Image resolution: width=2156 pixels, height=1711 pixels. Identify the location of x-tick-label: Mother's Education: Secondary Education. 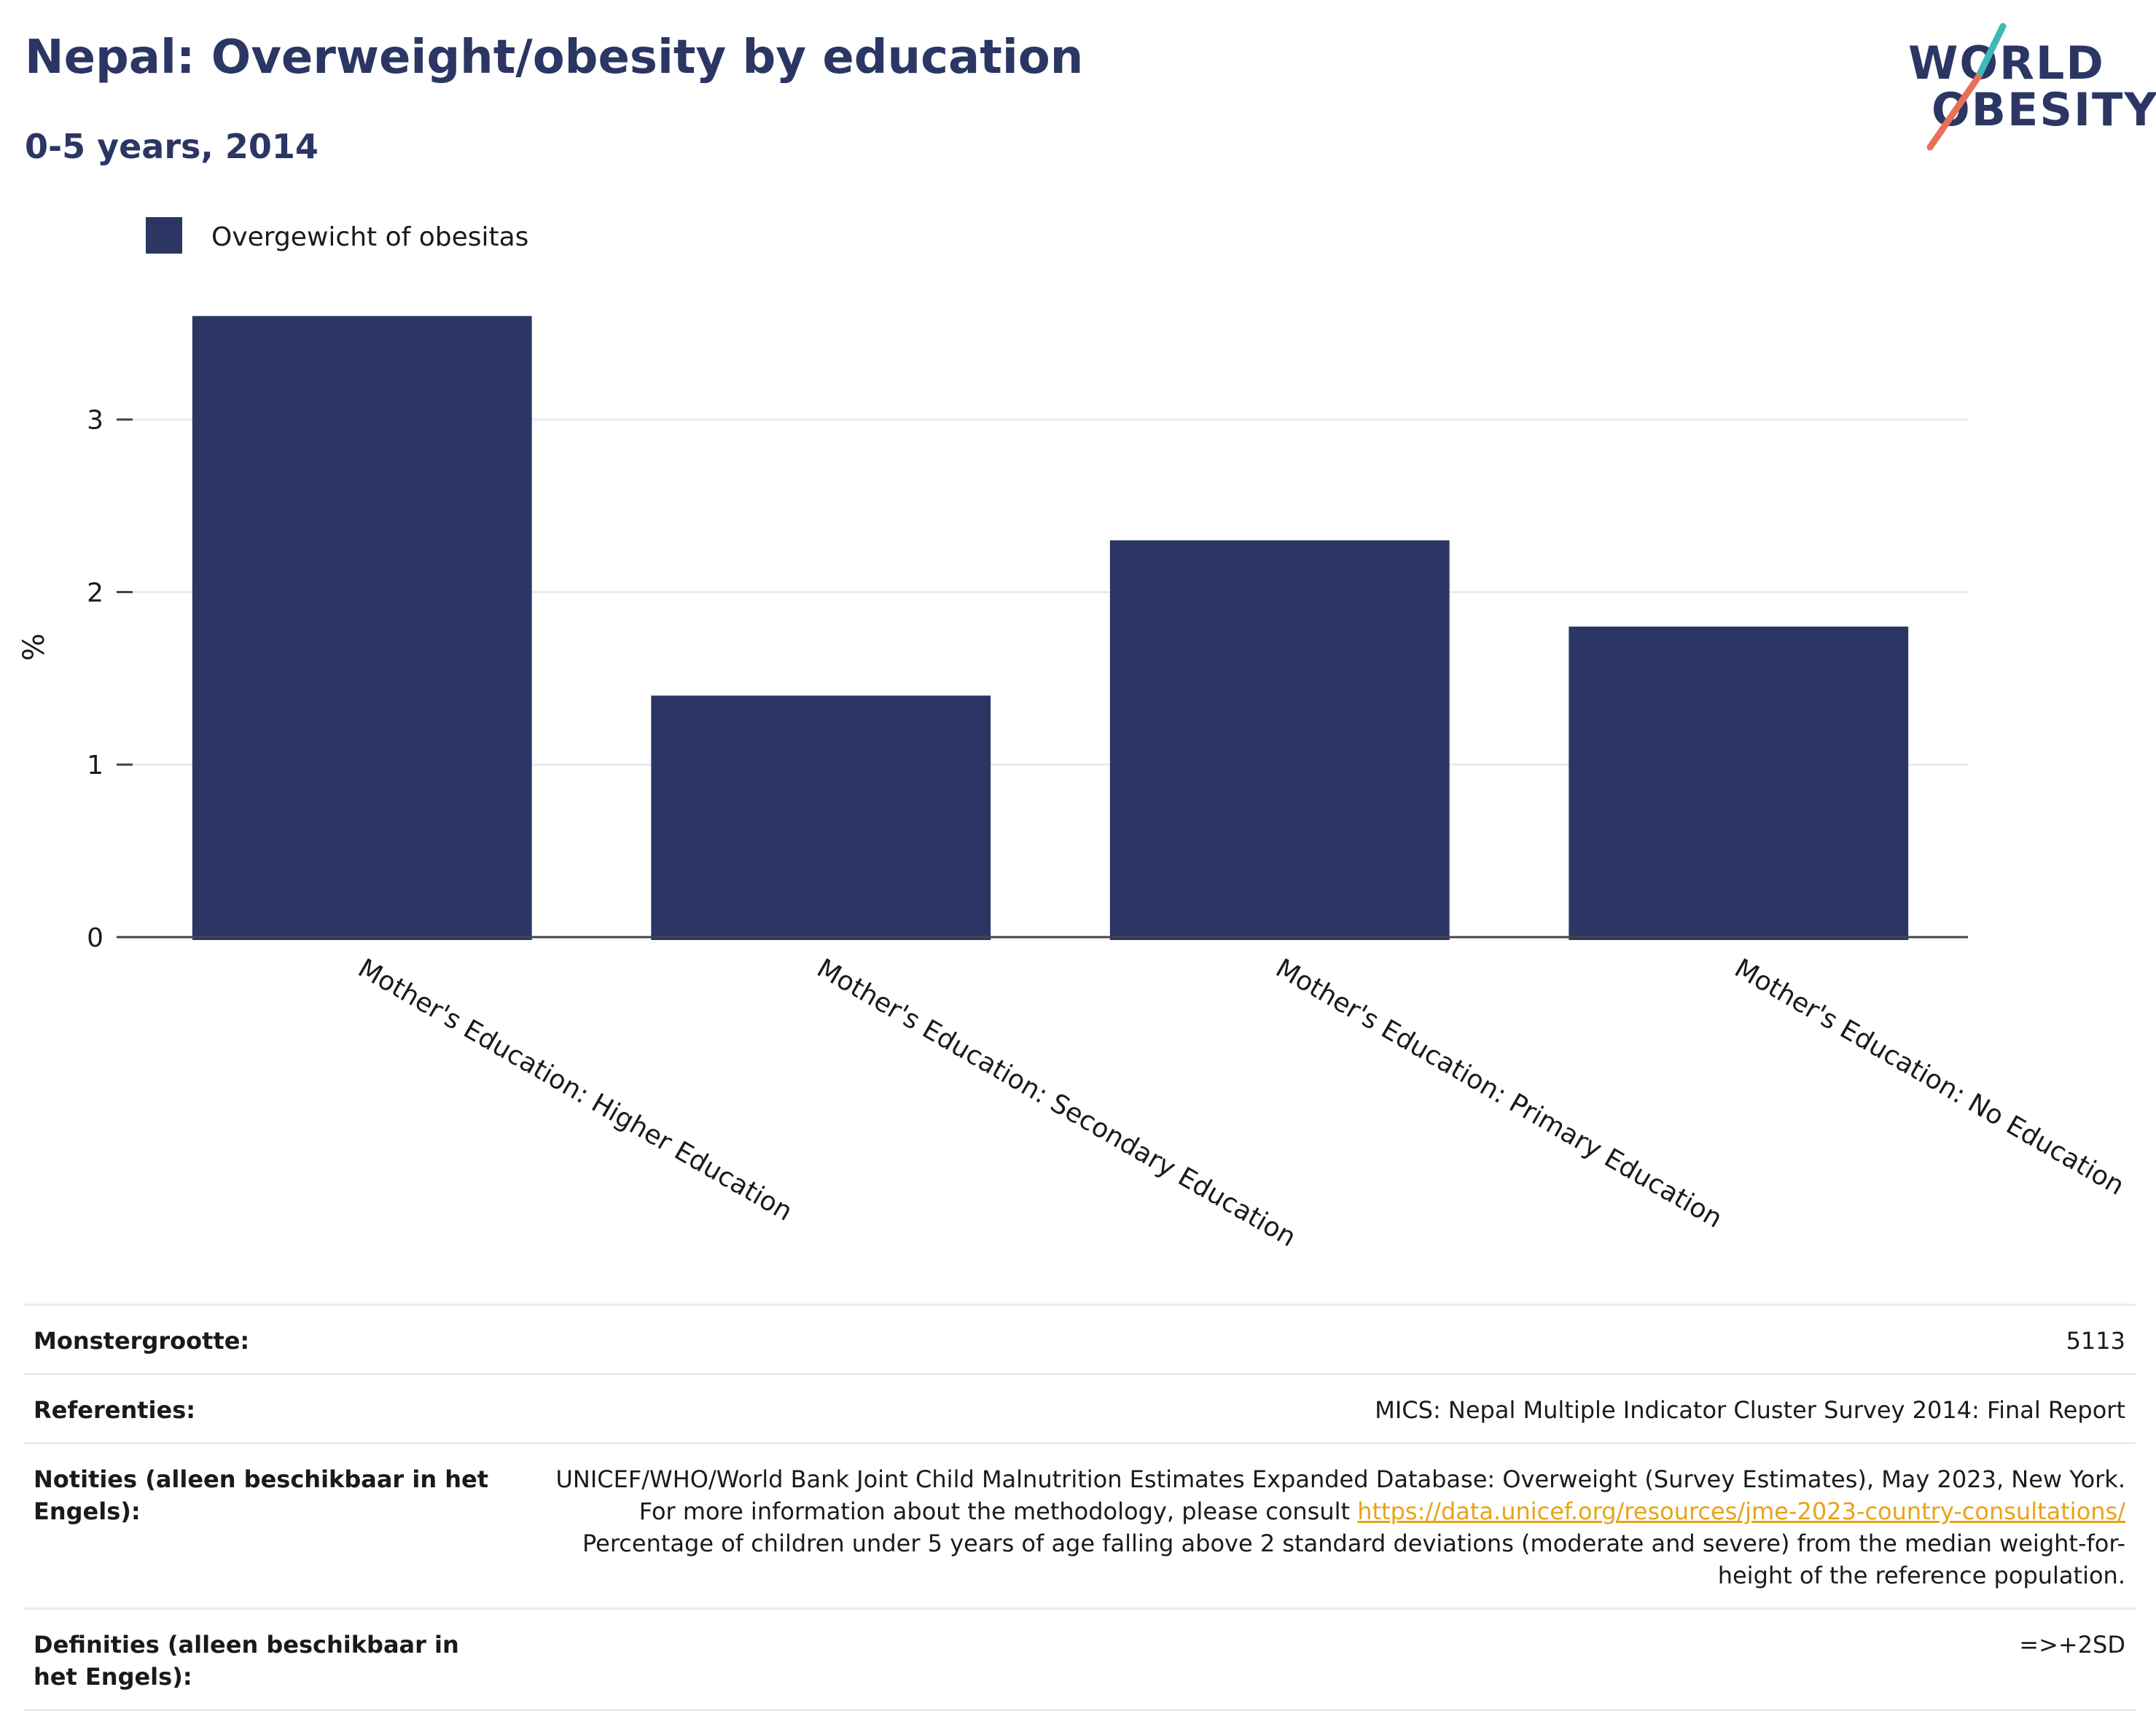
(1057, 1103).